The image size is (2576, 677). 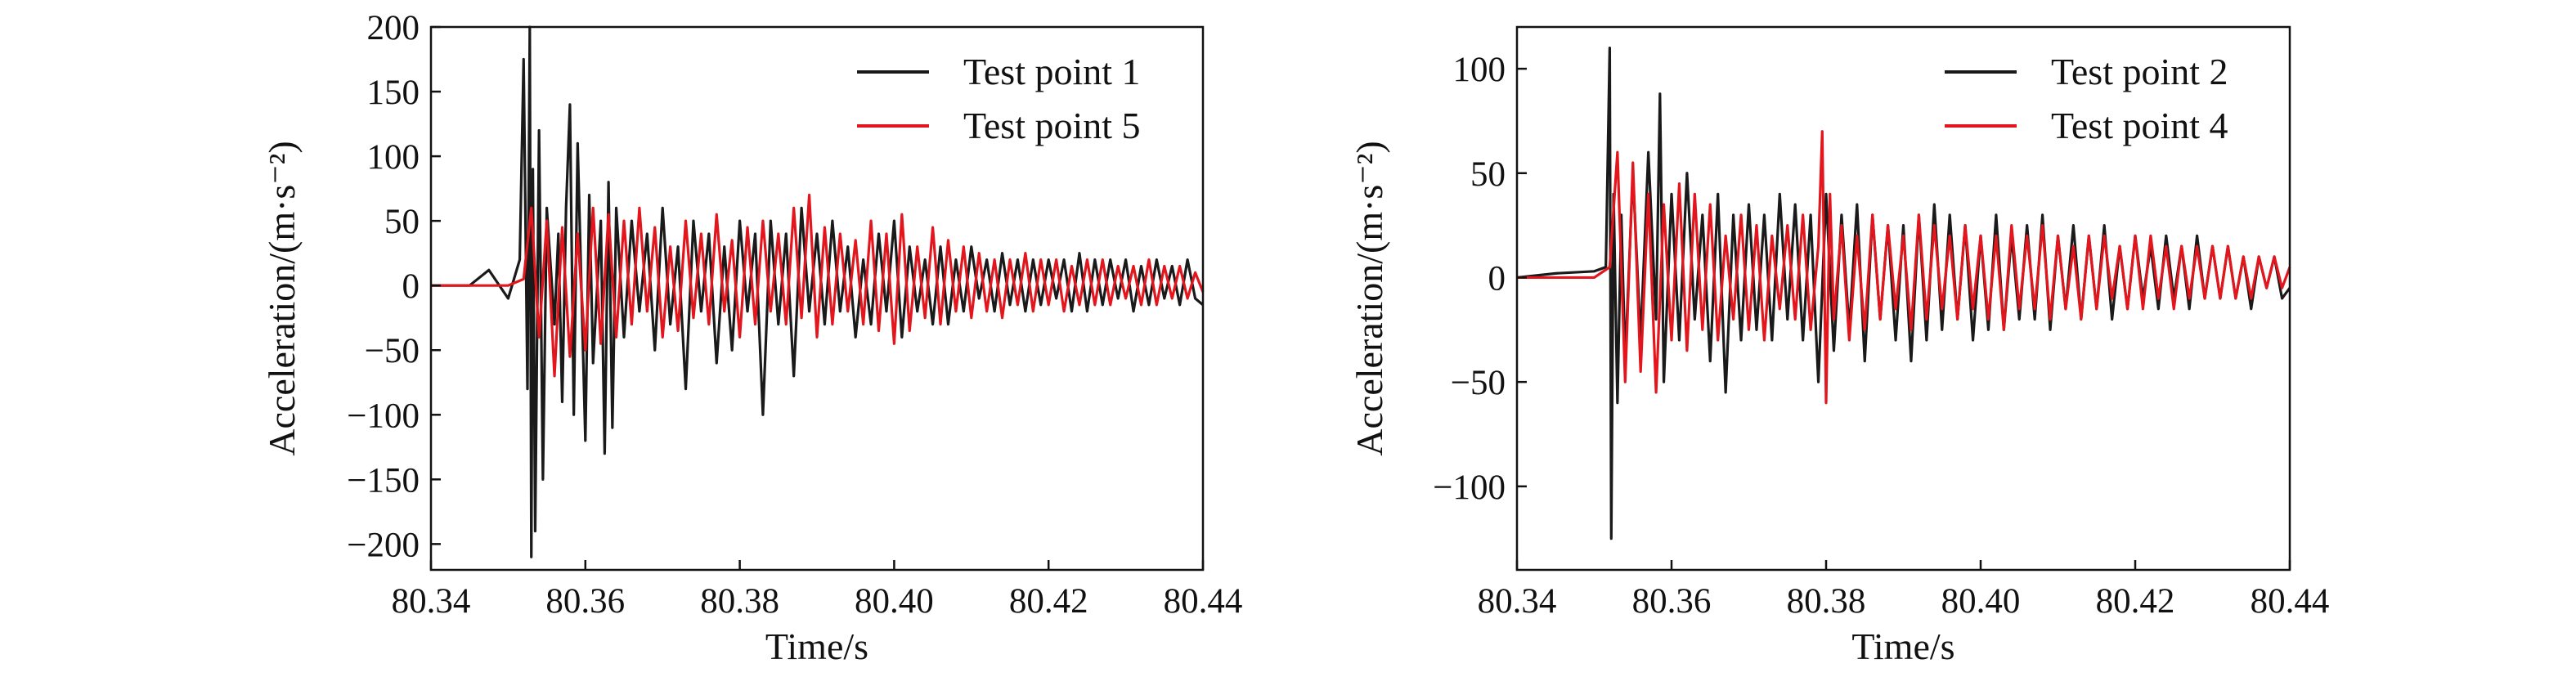 I want to click on legend-label-2: Test point 5, so click(x=1052, y=125).